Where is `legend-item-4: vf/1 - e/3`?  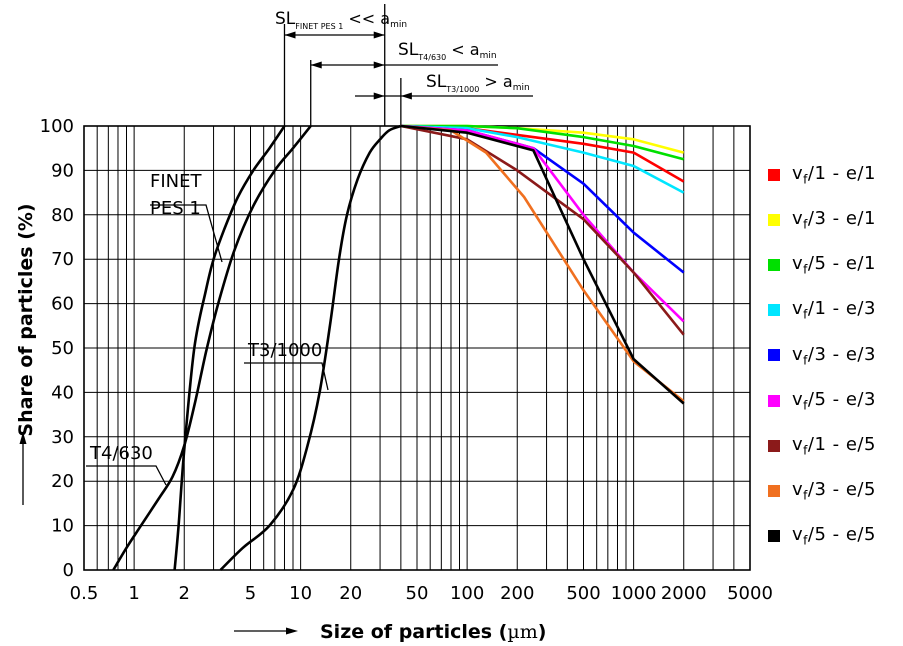
legend-item-4: vf/1 - e/3 is located at coordinates (835, 310).